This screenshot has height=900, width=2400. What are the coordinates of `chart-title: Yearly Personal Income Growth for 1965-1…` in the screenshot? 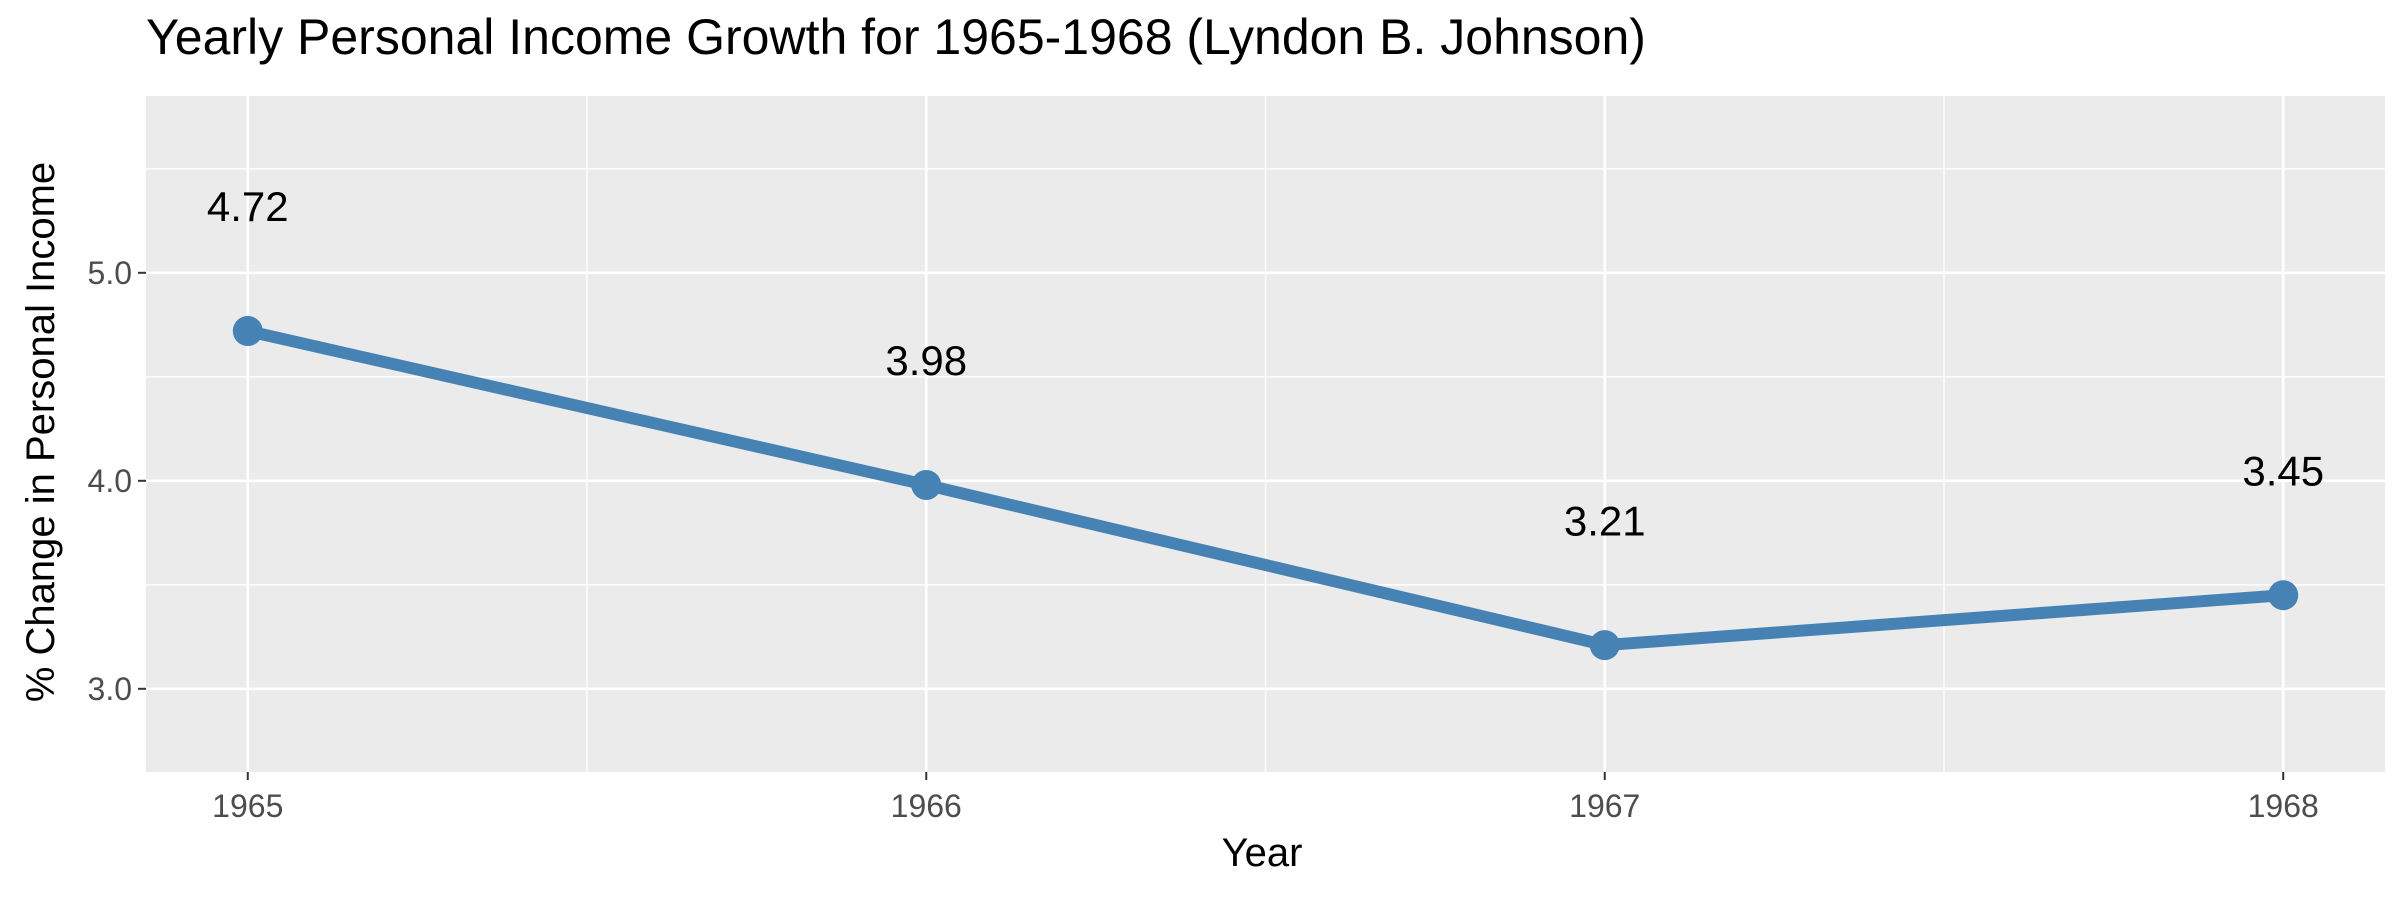 It's located at (896, 37).